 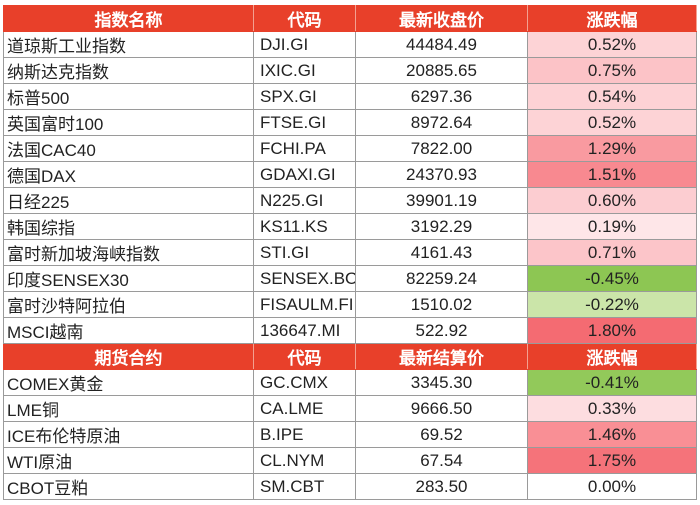 What do you see at coordinates (304, 148) in the screenshot?
I see `code-cell: FCHI.PA` at bounding box center [304, 148].